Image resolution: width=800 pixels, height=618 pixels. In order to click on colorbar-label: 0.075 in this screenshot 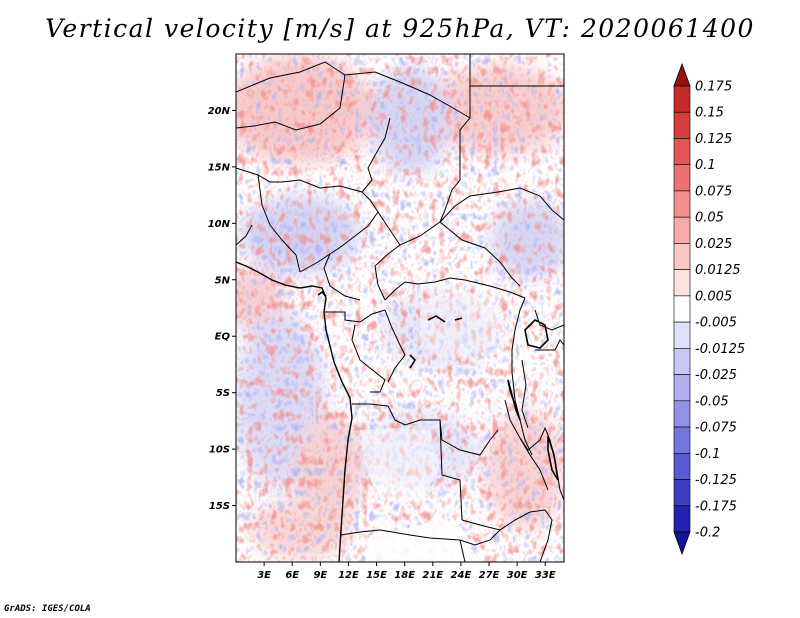, I will do `click(713, 191)`.